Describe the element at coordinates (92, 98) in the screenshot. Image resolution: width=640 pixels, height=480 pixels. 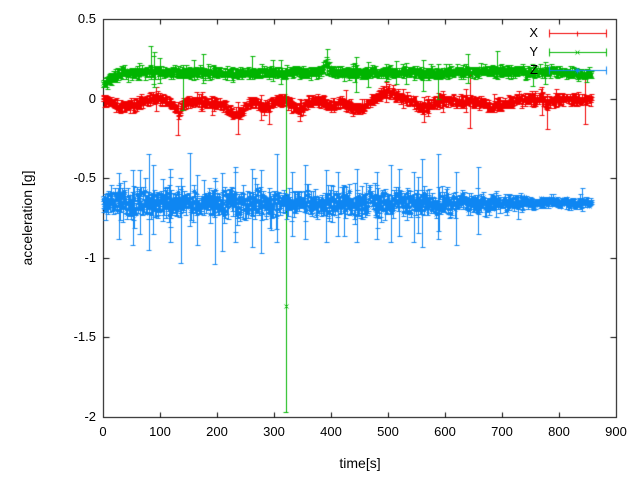
I see `y-tick-label-0: 0` at that location.